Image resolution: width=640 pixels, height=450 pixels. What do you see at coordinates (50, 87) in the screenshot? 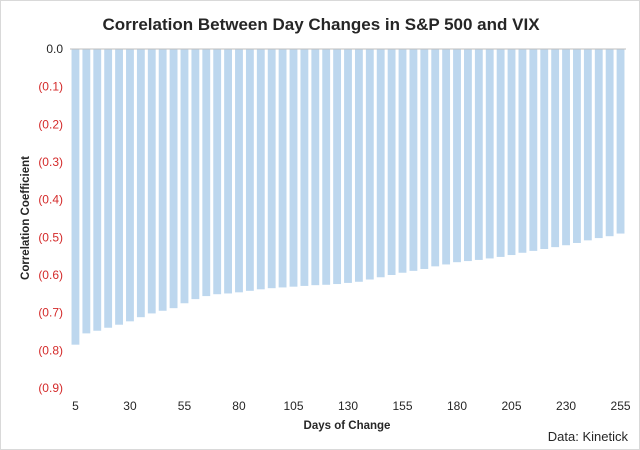
I see `y-tick-label: (0.1)` at bounding box center [50, 87].